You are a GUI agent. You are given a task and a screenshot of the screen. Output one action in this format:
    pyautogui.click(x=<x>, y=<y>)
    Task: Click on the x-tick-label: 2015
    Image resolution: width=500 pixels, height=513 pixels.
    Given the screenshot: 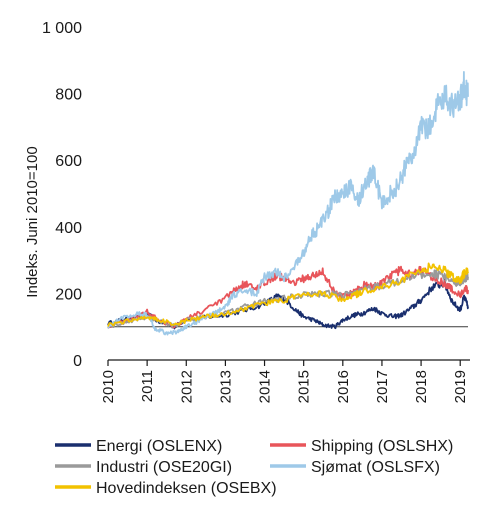 What is the action you would take?
    pyautogui.click(x=304, y=386)
    